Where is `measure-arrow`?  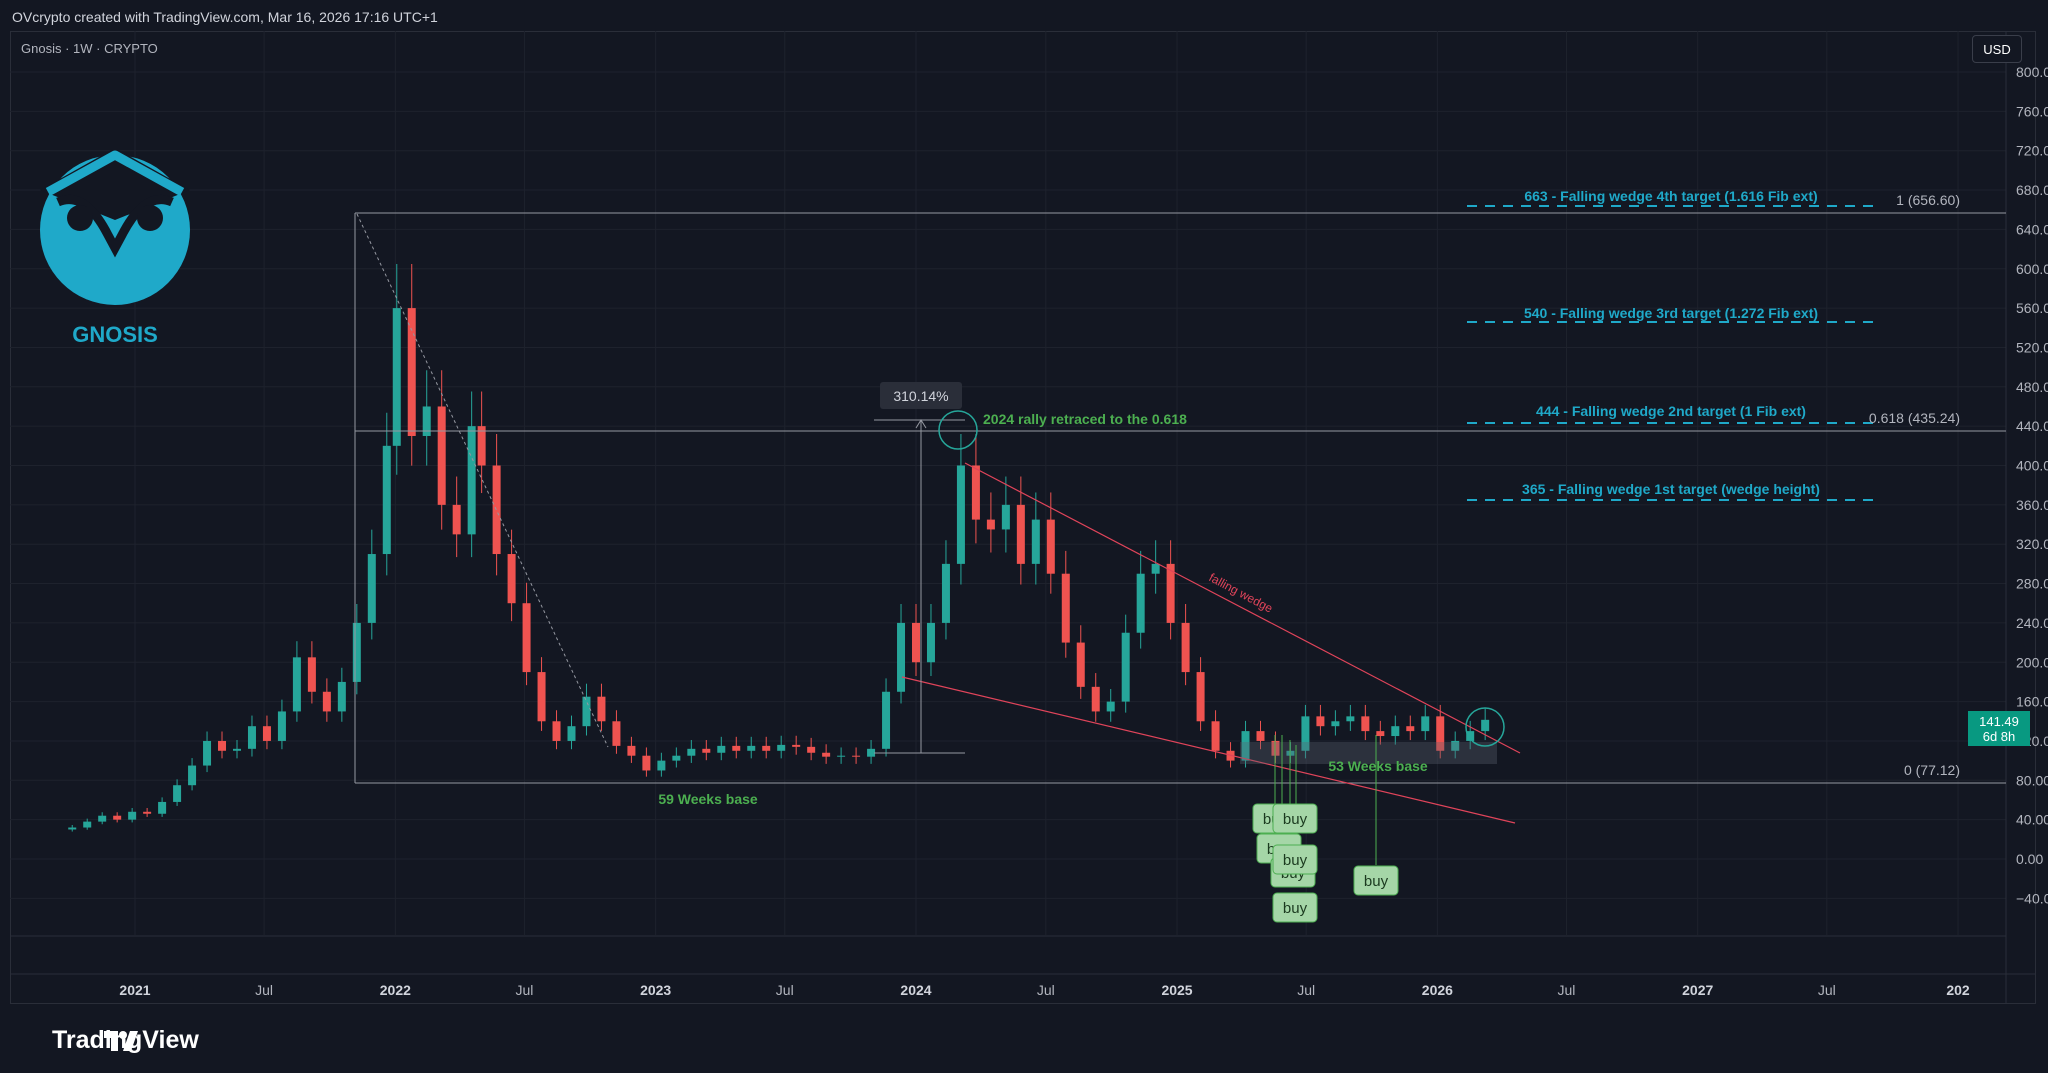 measure-arrow is located at coordinates (921, 424).